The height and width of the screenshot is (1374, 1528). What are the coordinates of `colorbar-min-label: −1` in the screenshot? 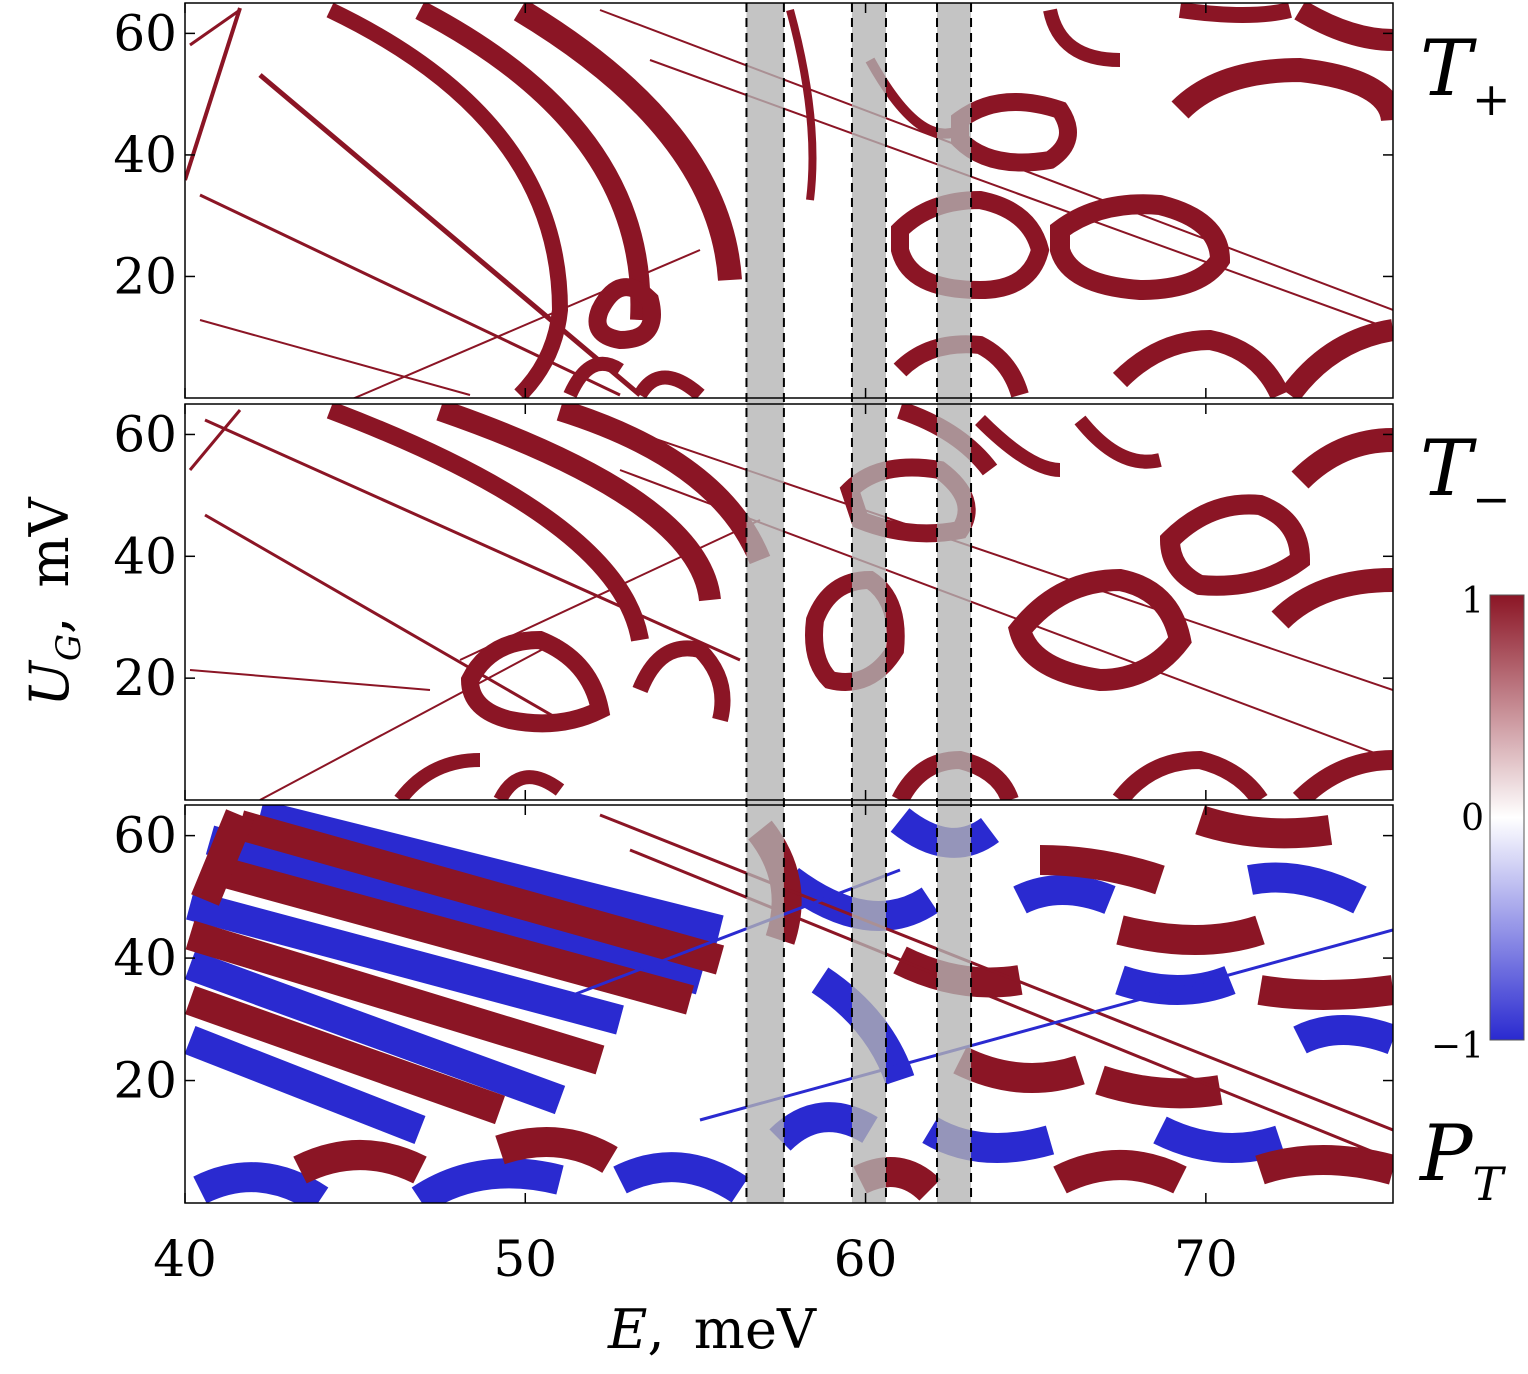 It's located at (1457, 1046).